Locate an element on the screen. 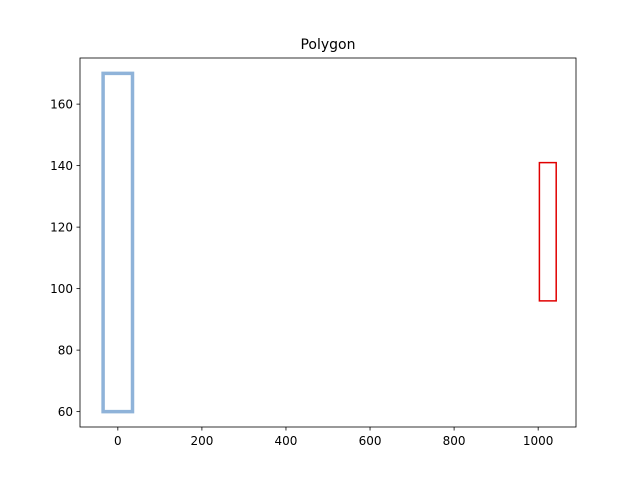  y-tick-label: 80 is located at coordinates (65, 351).